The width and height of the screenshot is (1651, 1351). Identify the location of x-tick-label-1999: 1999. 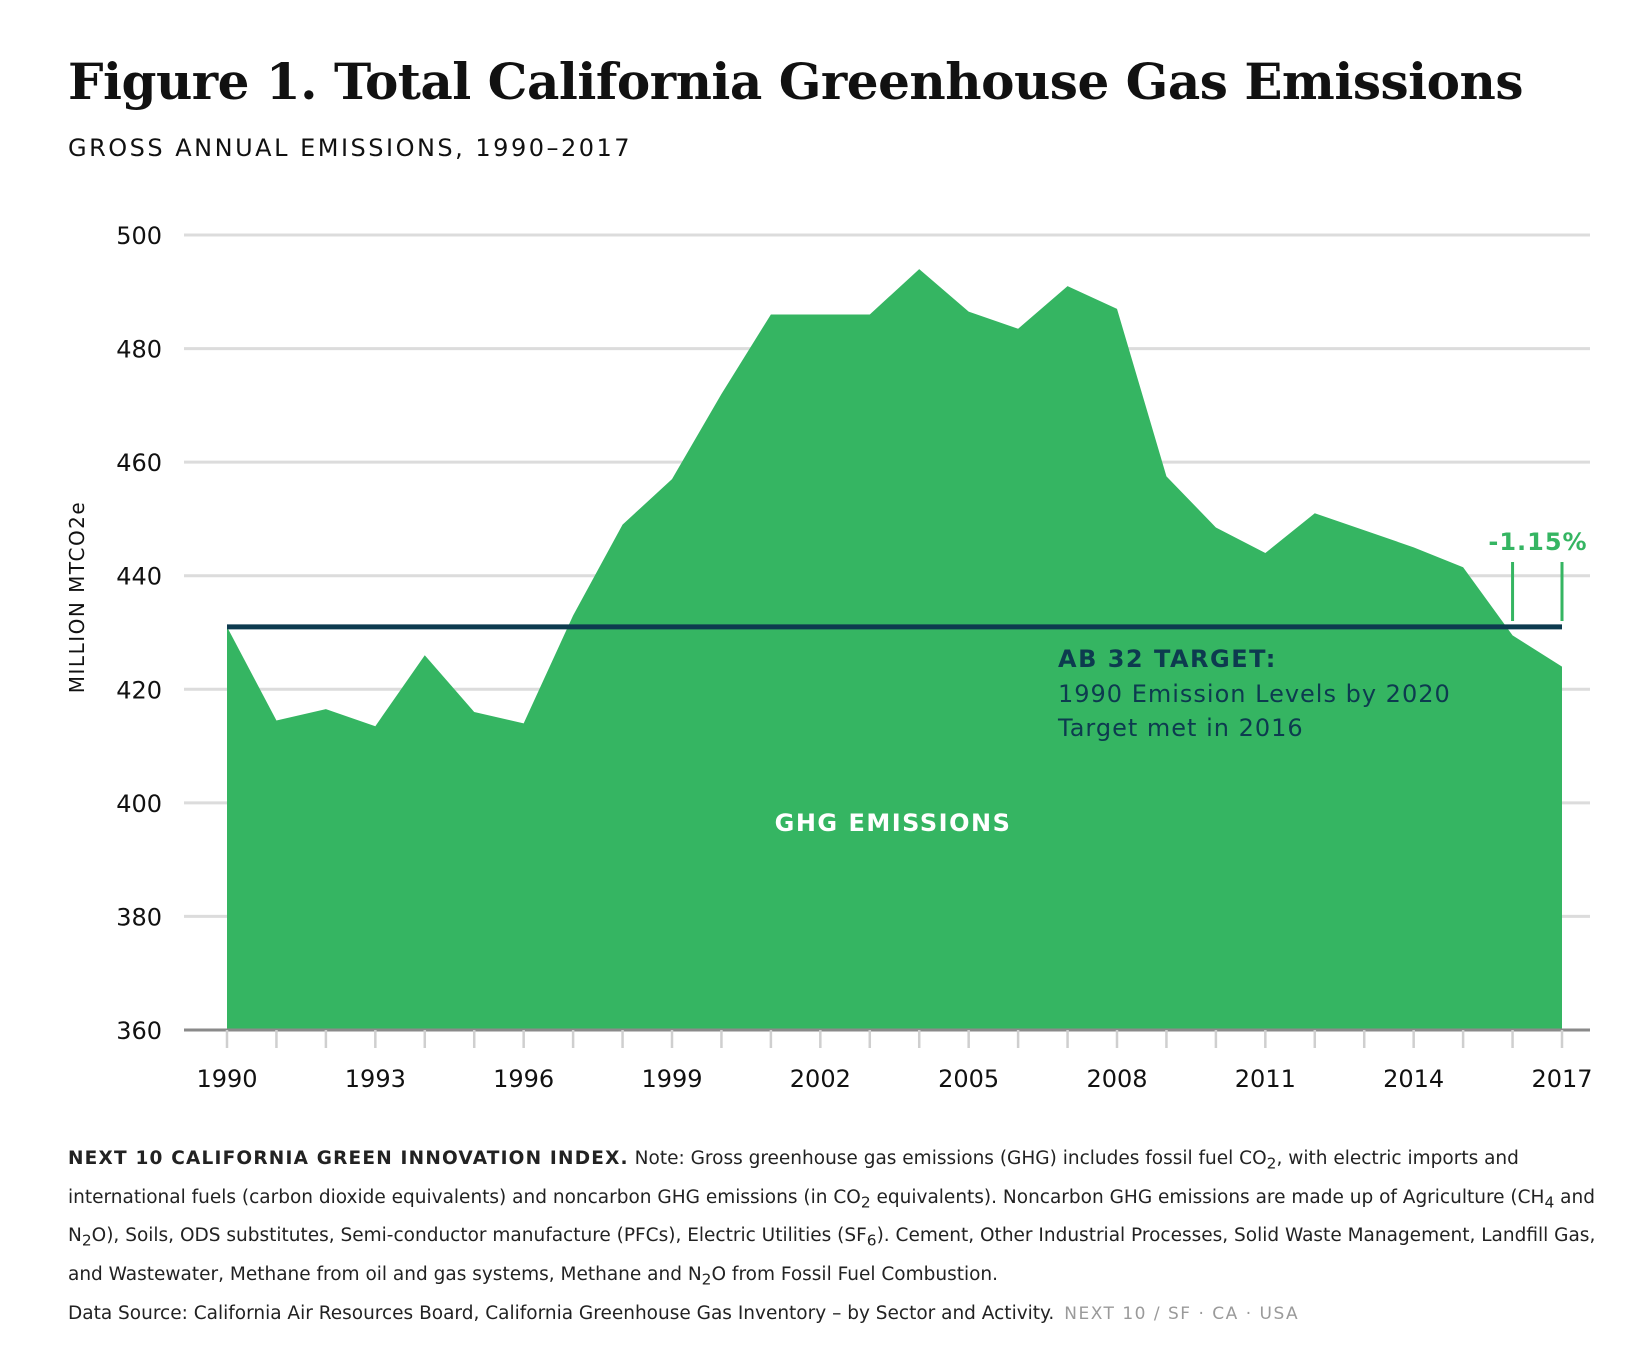
(671, 1079).